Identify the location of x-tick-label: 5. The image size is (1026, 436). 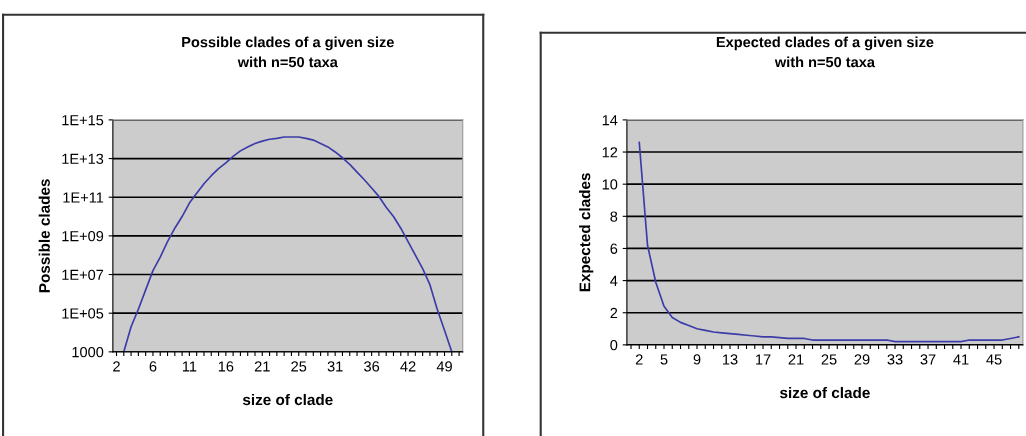
(664, 359).